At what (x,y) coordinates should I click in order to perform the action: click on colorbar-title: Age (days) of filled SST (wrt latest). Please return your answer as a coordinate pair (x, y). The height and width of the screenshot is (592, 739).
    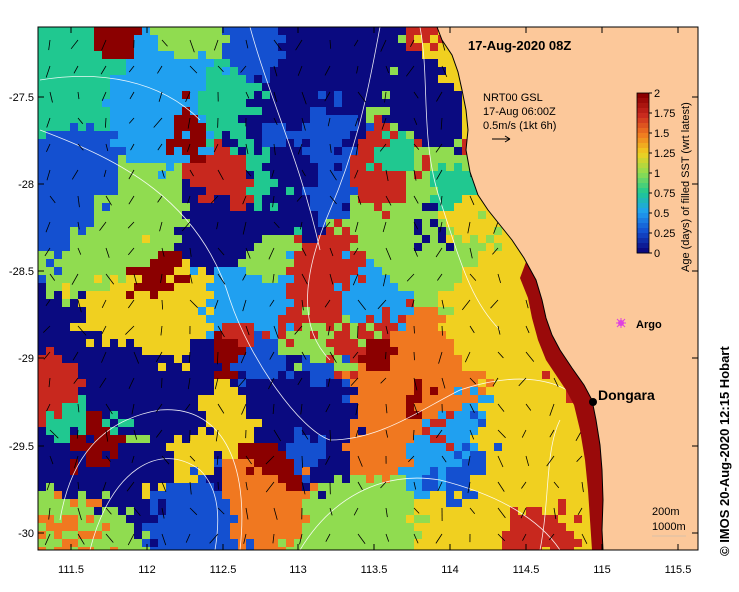
    Looking at the image, I should click on (686, 187).